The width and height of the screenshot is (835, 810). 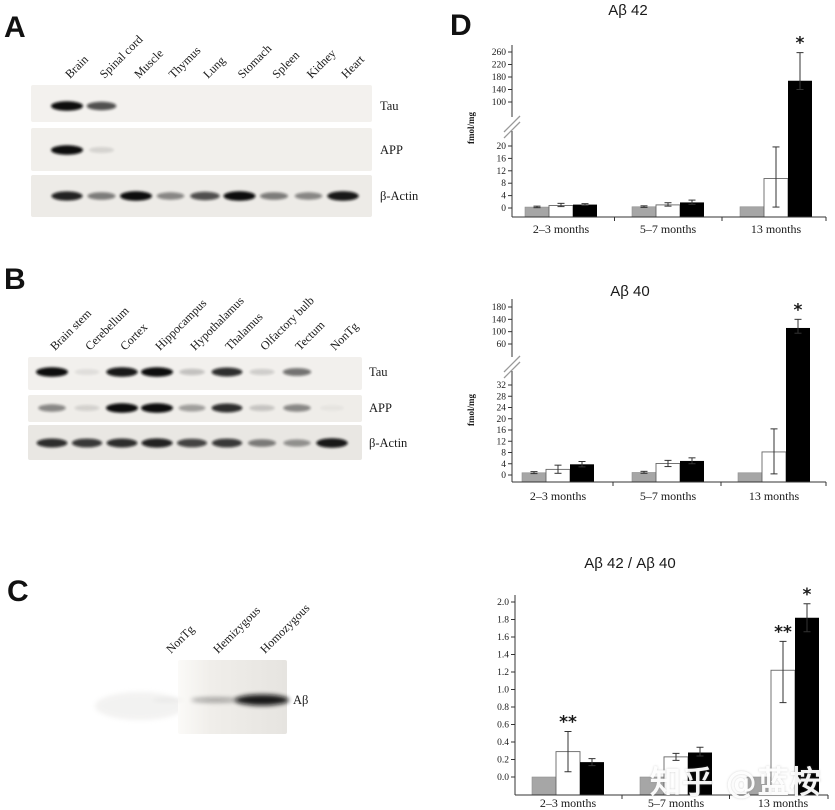 I want to click on lane-label: Hemizygous, so click(x=236, y=629).